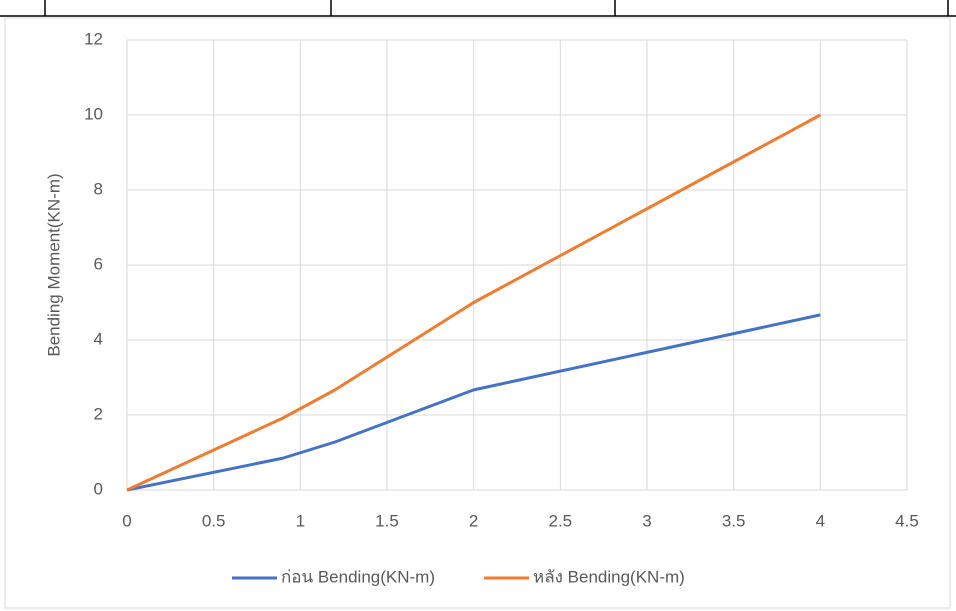 Image resolution: width=956 pixels, height=611 pixels. Describe the element at coordinates (300, 520) in the screenshot. I see `x-tick-label: 1` at that location.